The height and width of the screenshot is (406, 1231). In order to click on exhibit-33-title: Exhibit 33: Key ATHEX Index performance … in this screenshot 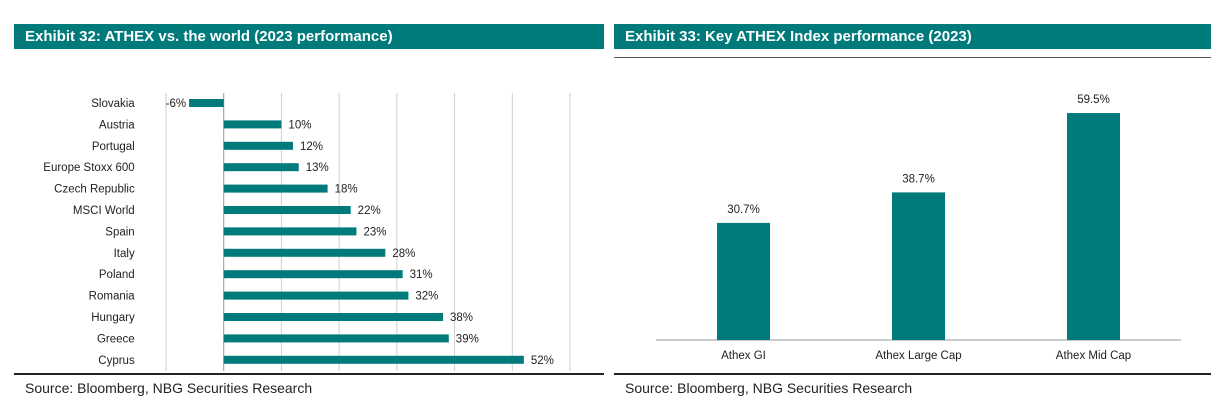, I will do `click(912, 36)`.